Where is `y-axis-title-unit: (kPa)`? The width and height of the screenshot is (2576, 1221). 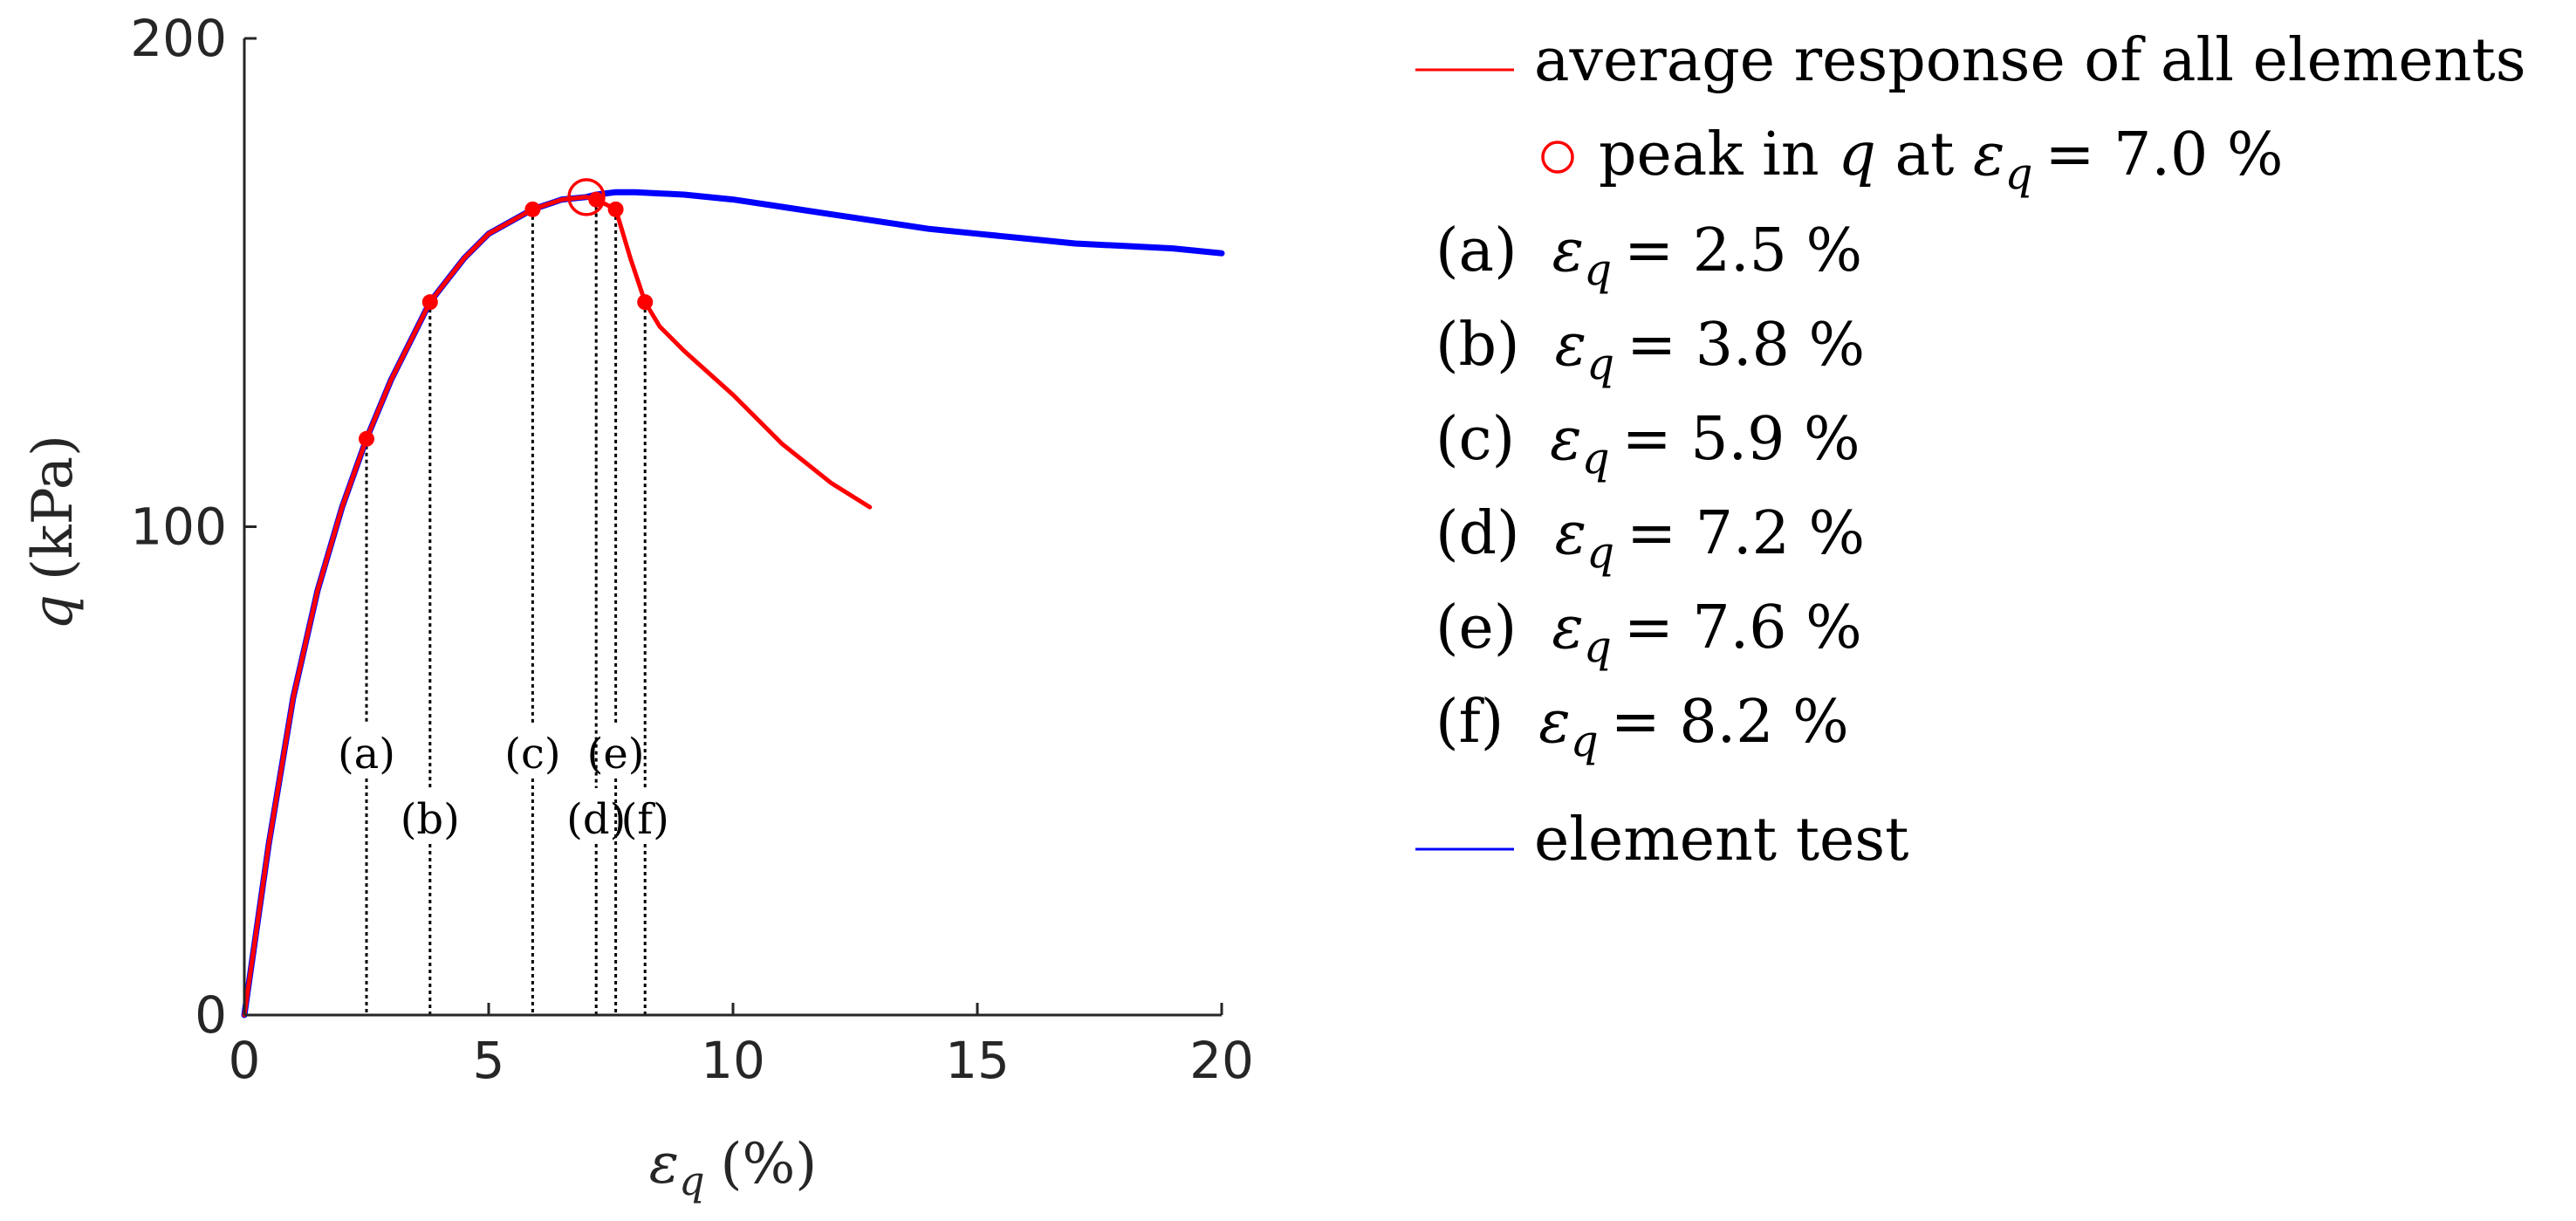
y-axis-title-unit: (kPa) is located at coordinates (54, 507).